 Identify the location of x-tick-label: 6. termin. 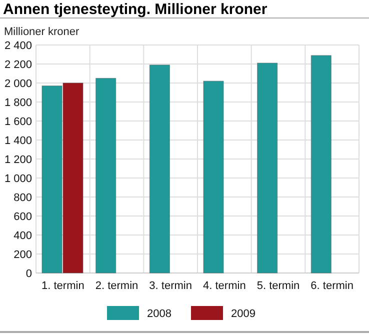
(332, 286).